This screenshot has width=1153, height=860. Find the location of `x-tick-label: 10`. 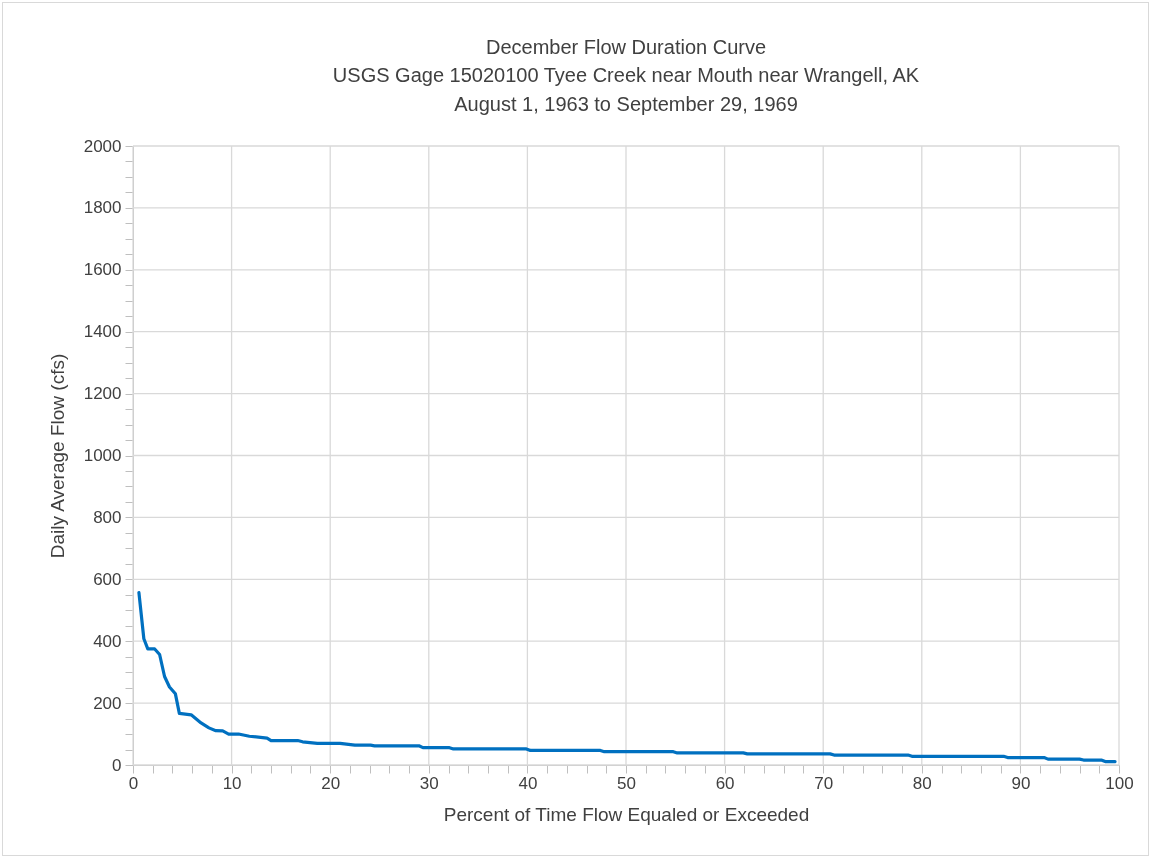

x-tick-label: 10 is located at coordinates (232, 783).